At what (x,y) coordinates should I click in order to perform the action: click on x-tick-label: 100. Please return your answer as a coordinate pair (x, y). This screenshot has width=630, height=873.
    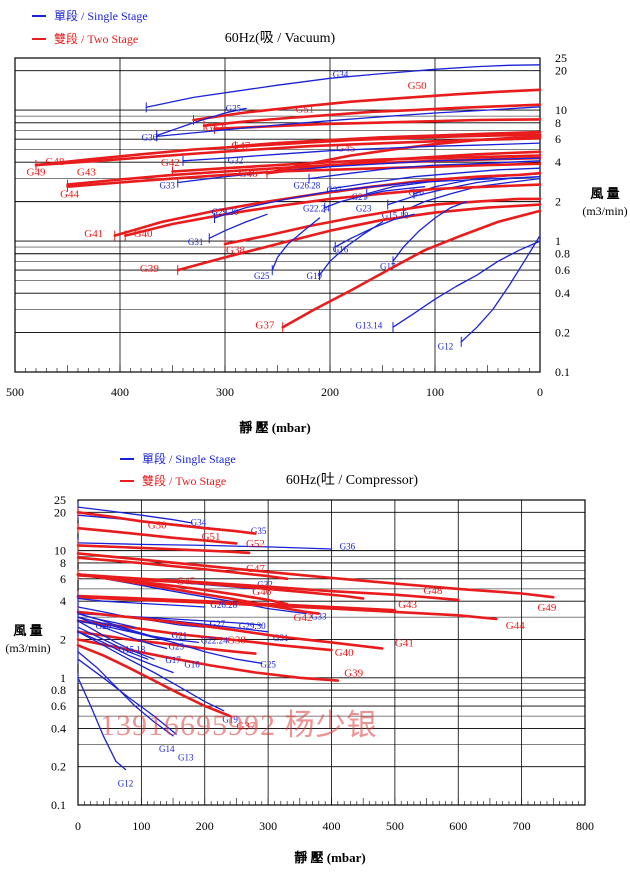
    Looking at the image, I should click on (435, 392).